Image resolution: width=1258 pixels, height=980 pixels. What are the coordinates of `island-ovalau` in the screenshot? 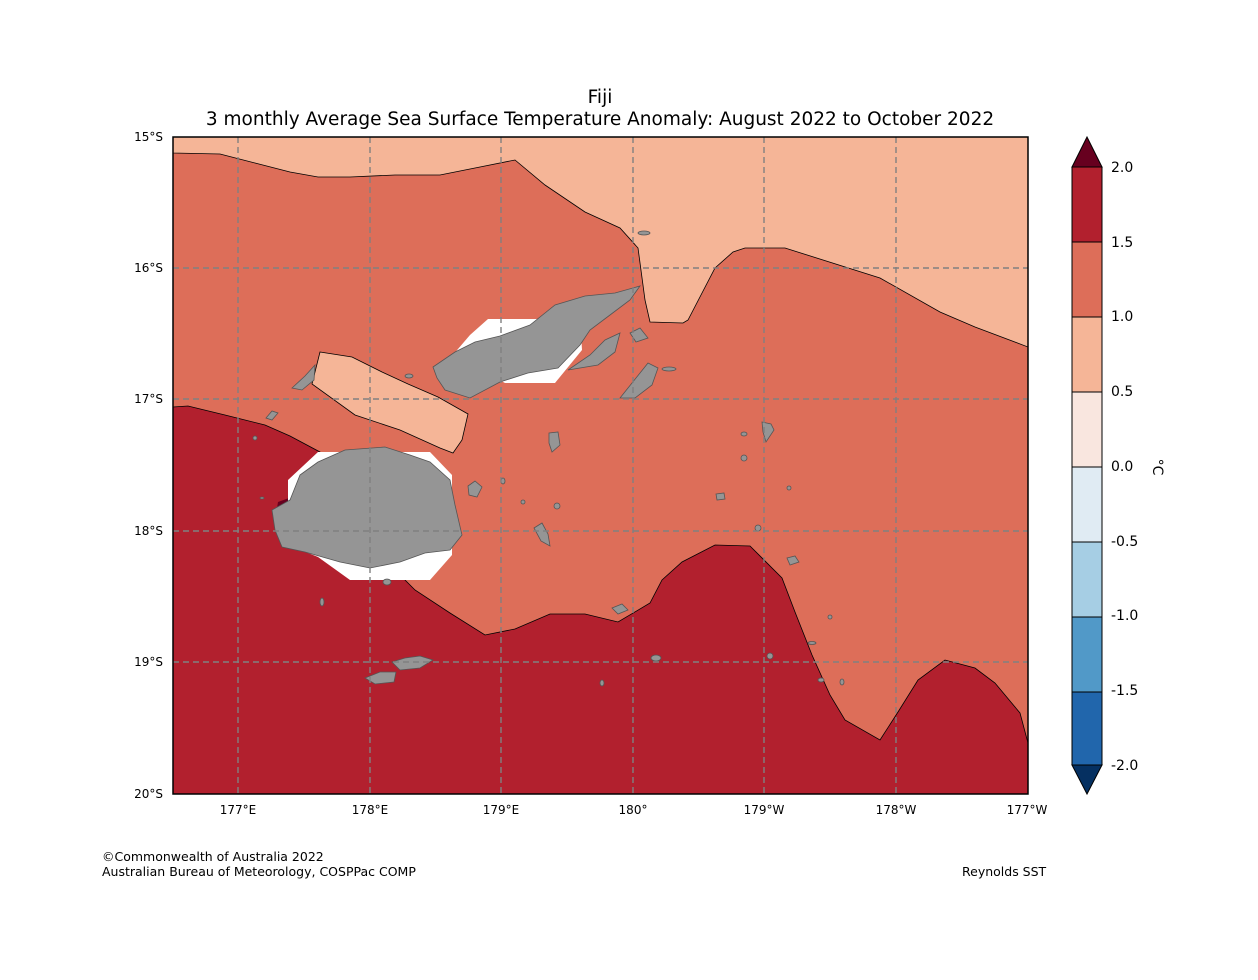 It's located at (475, 489).